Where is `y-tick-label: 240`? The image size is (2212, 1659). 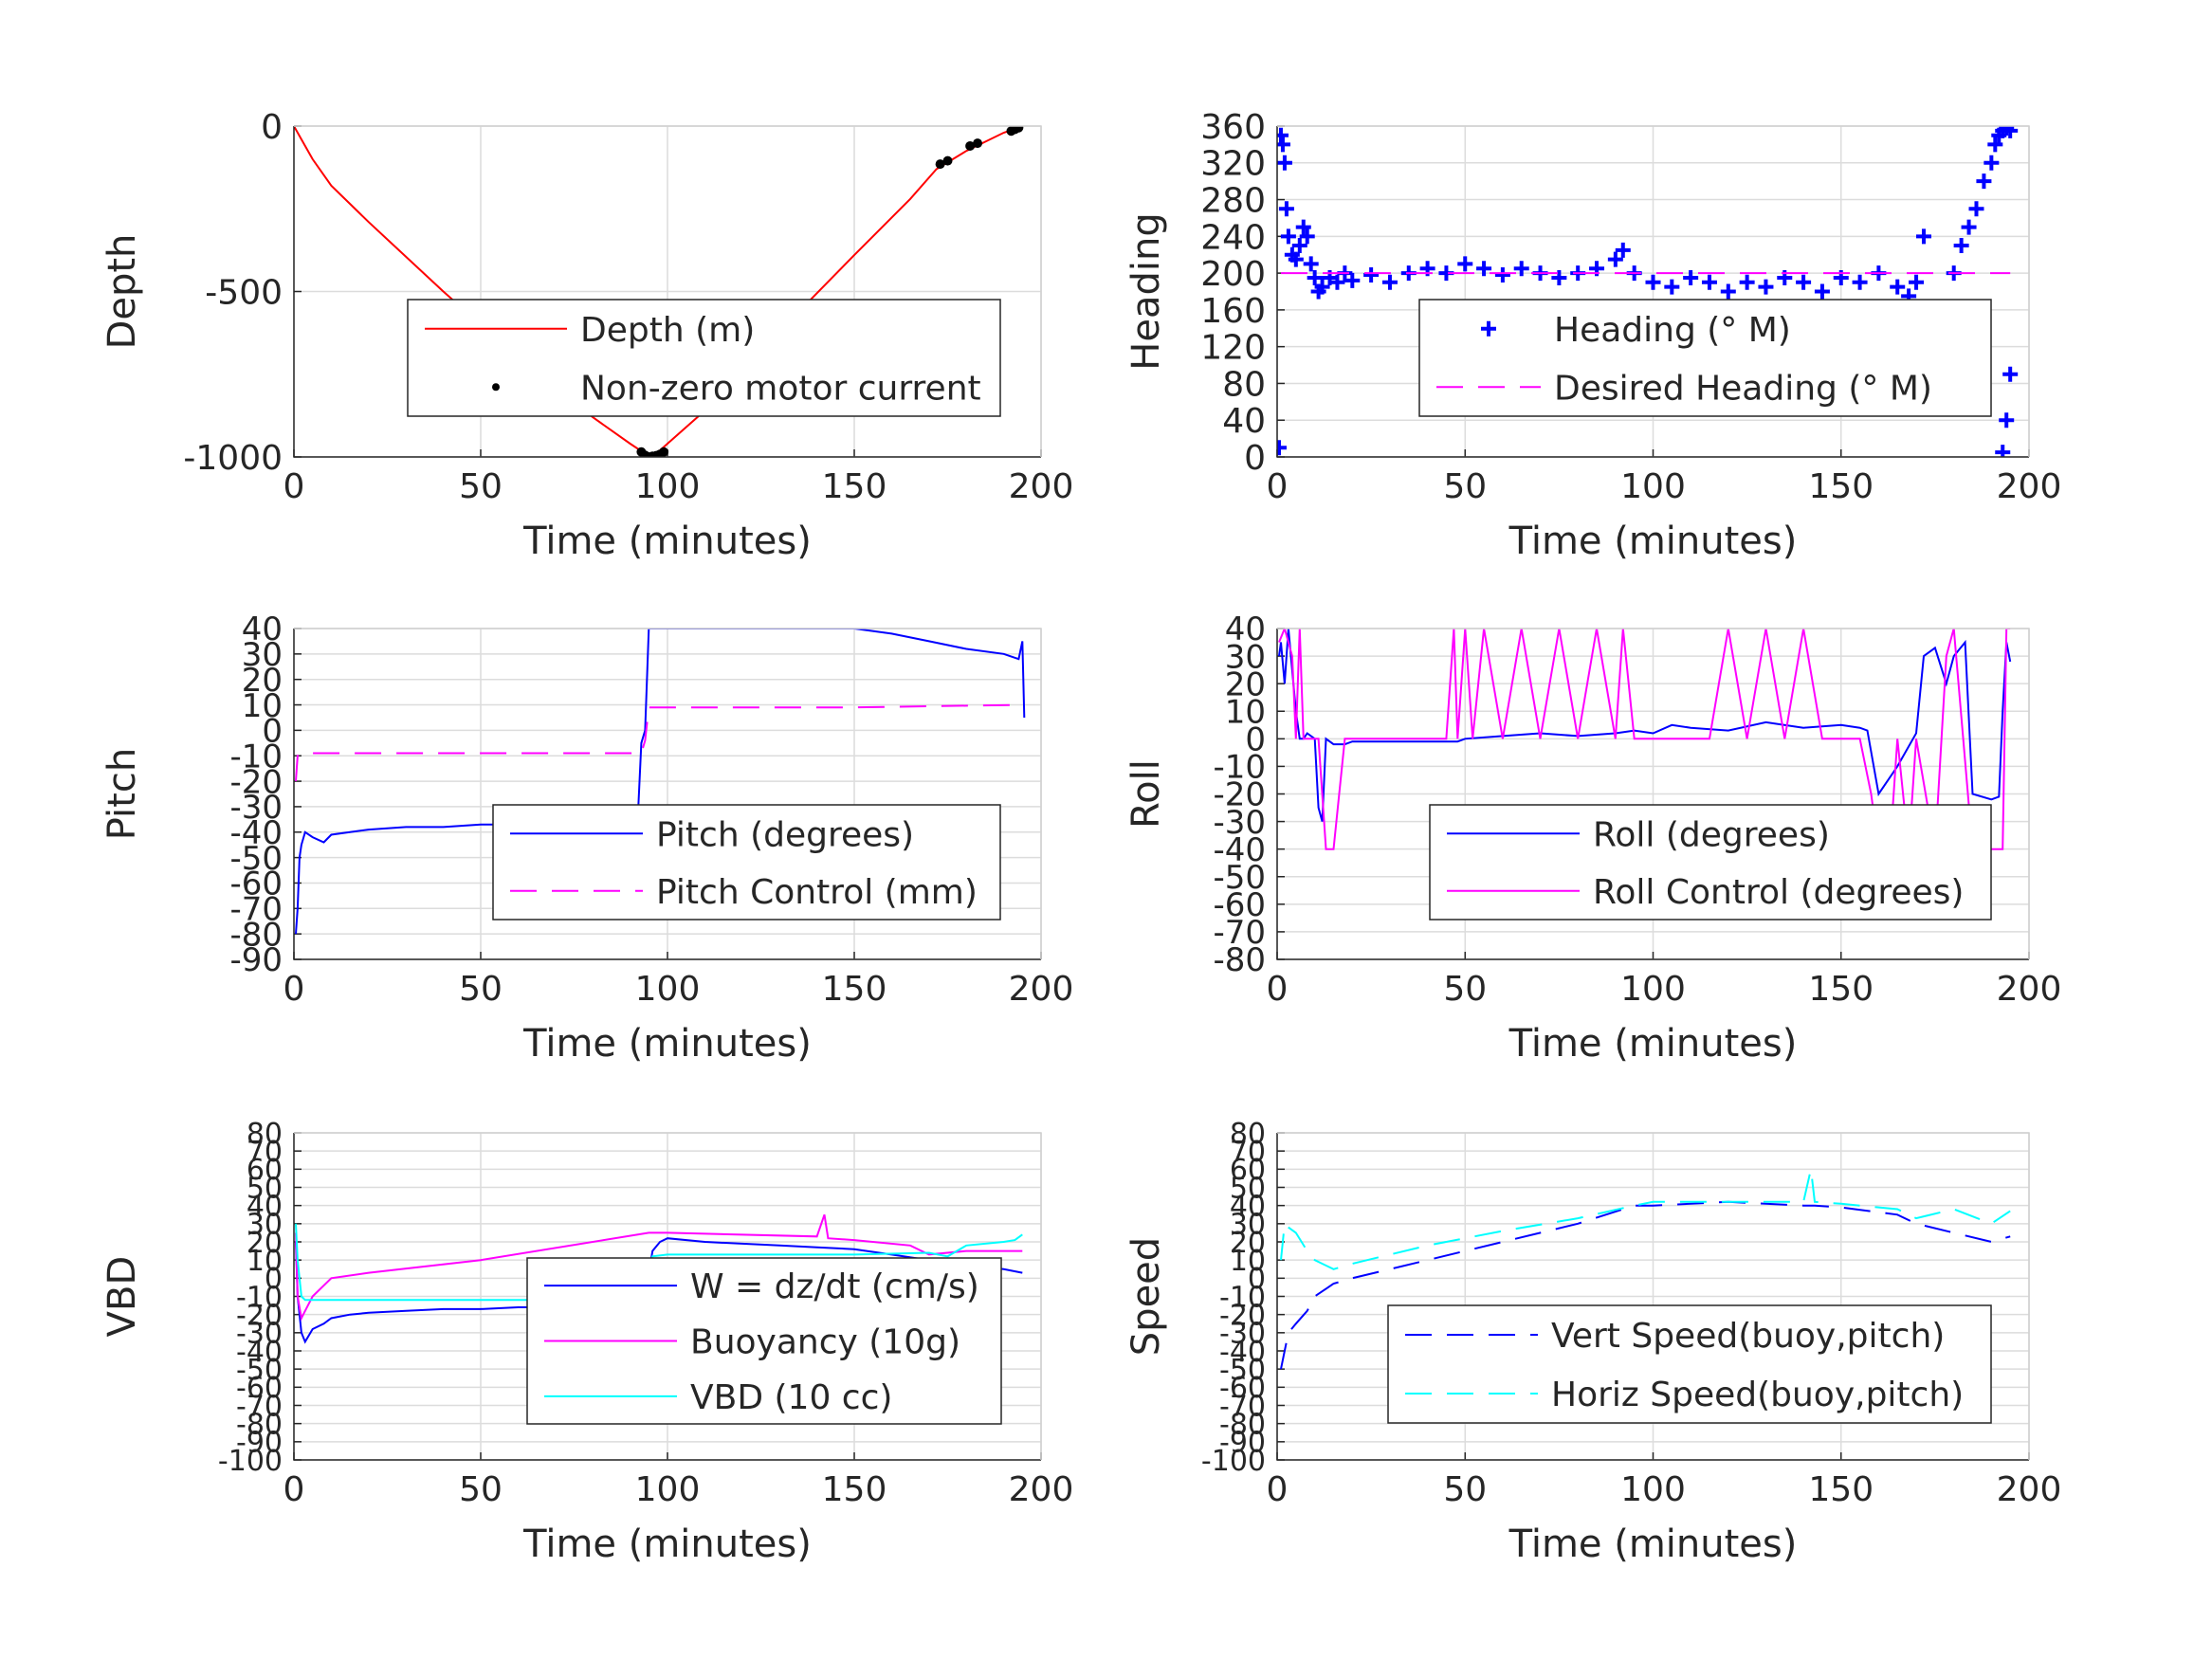
y-tick-label: 240 is located at coordinates (1233, 237).